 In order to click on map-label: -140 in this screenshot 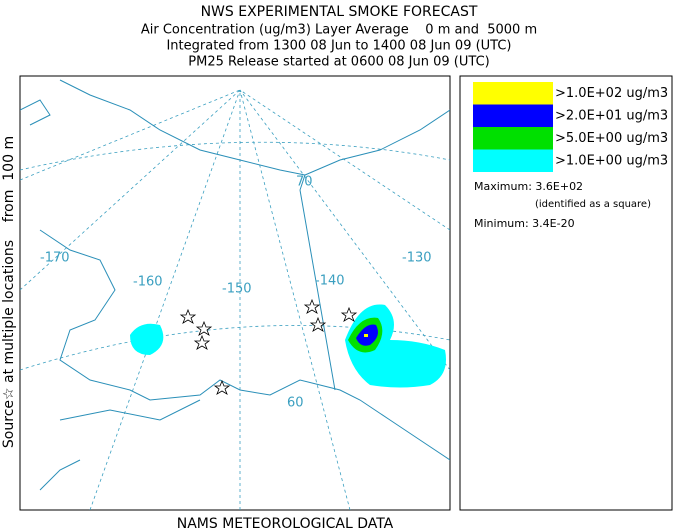, I will do `click(330, 281)`.